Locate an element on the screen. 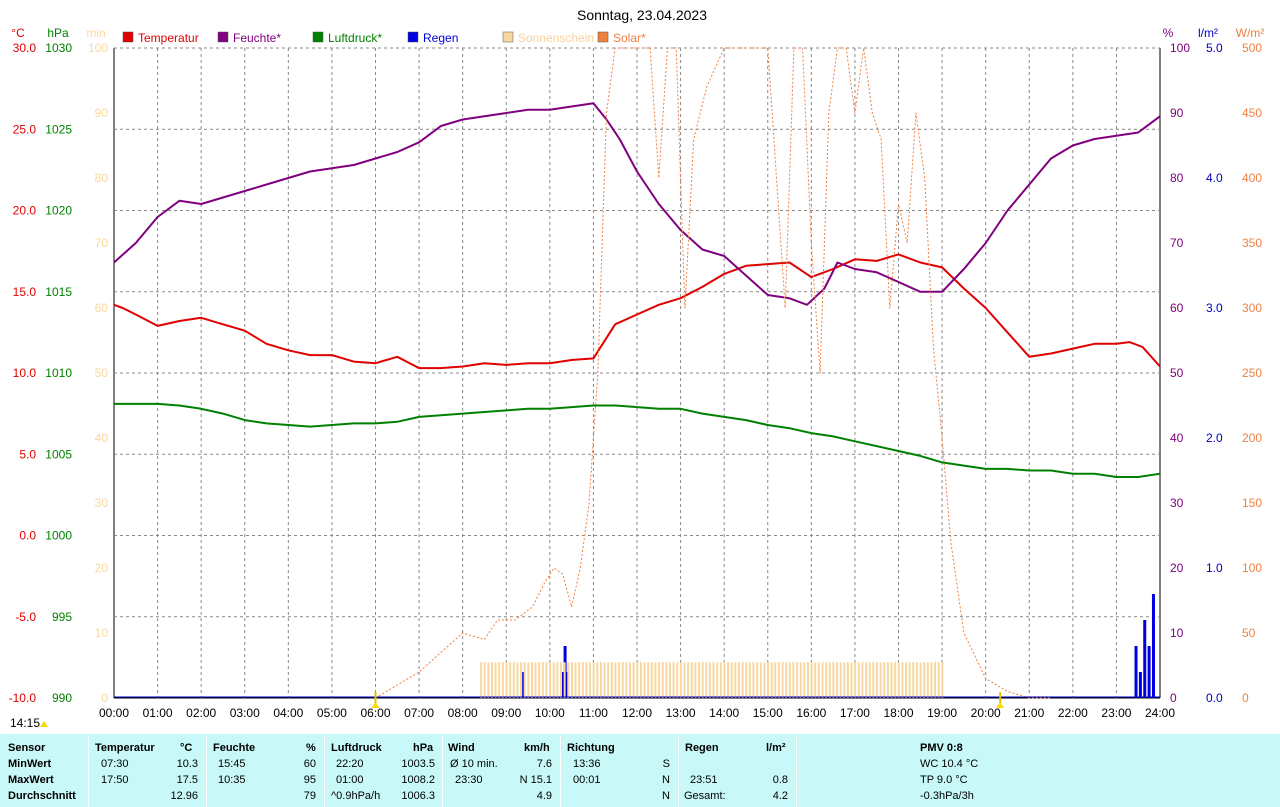 Image resolution: width=1280 pixels, height=807 pixels. temperature-tick-label: -10.0 is located at coordinates (23, 698).